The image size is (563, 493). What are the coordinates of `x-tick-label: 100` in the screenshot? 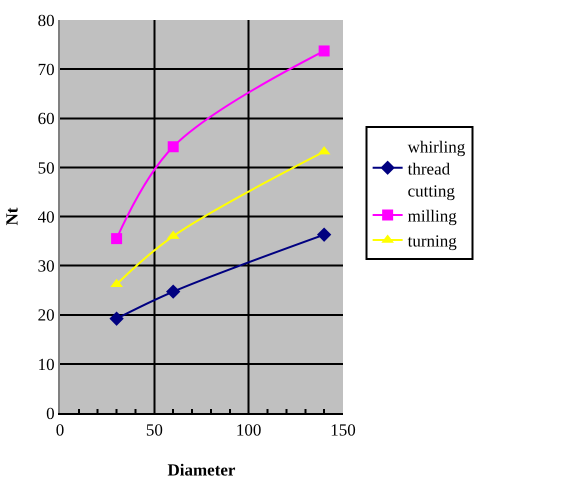 It's located at (249, 430).